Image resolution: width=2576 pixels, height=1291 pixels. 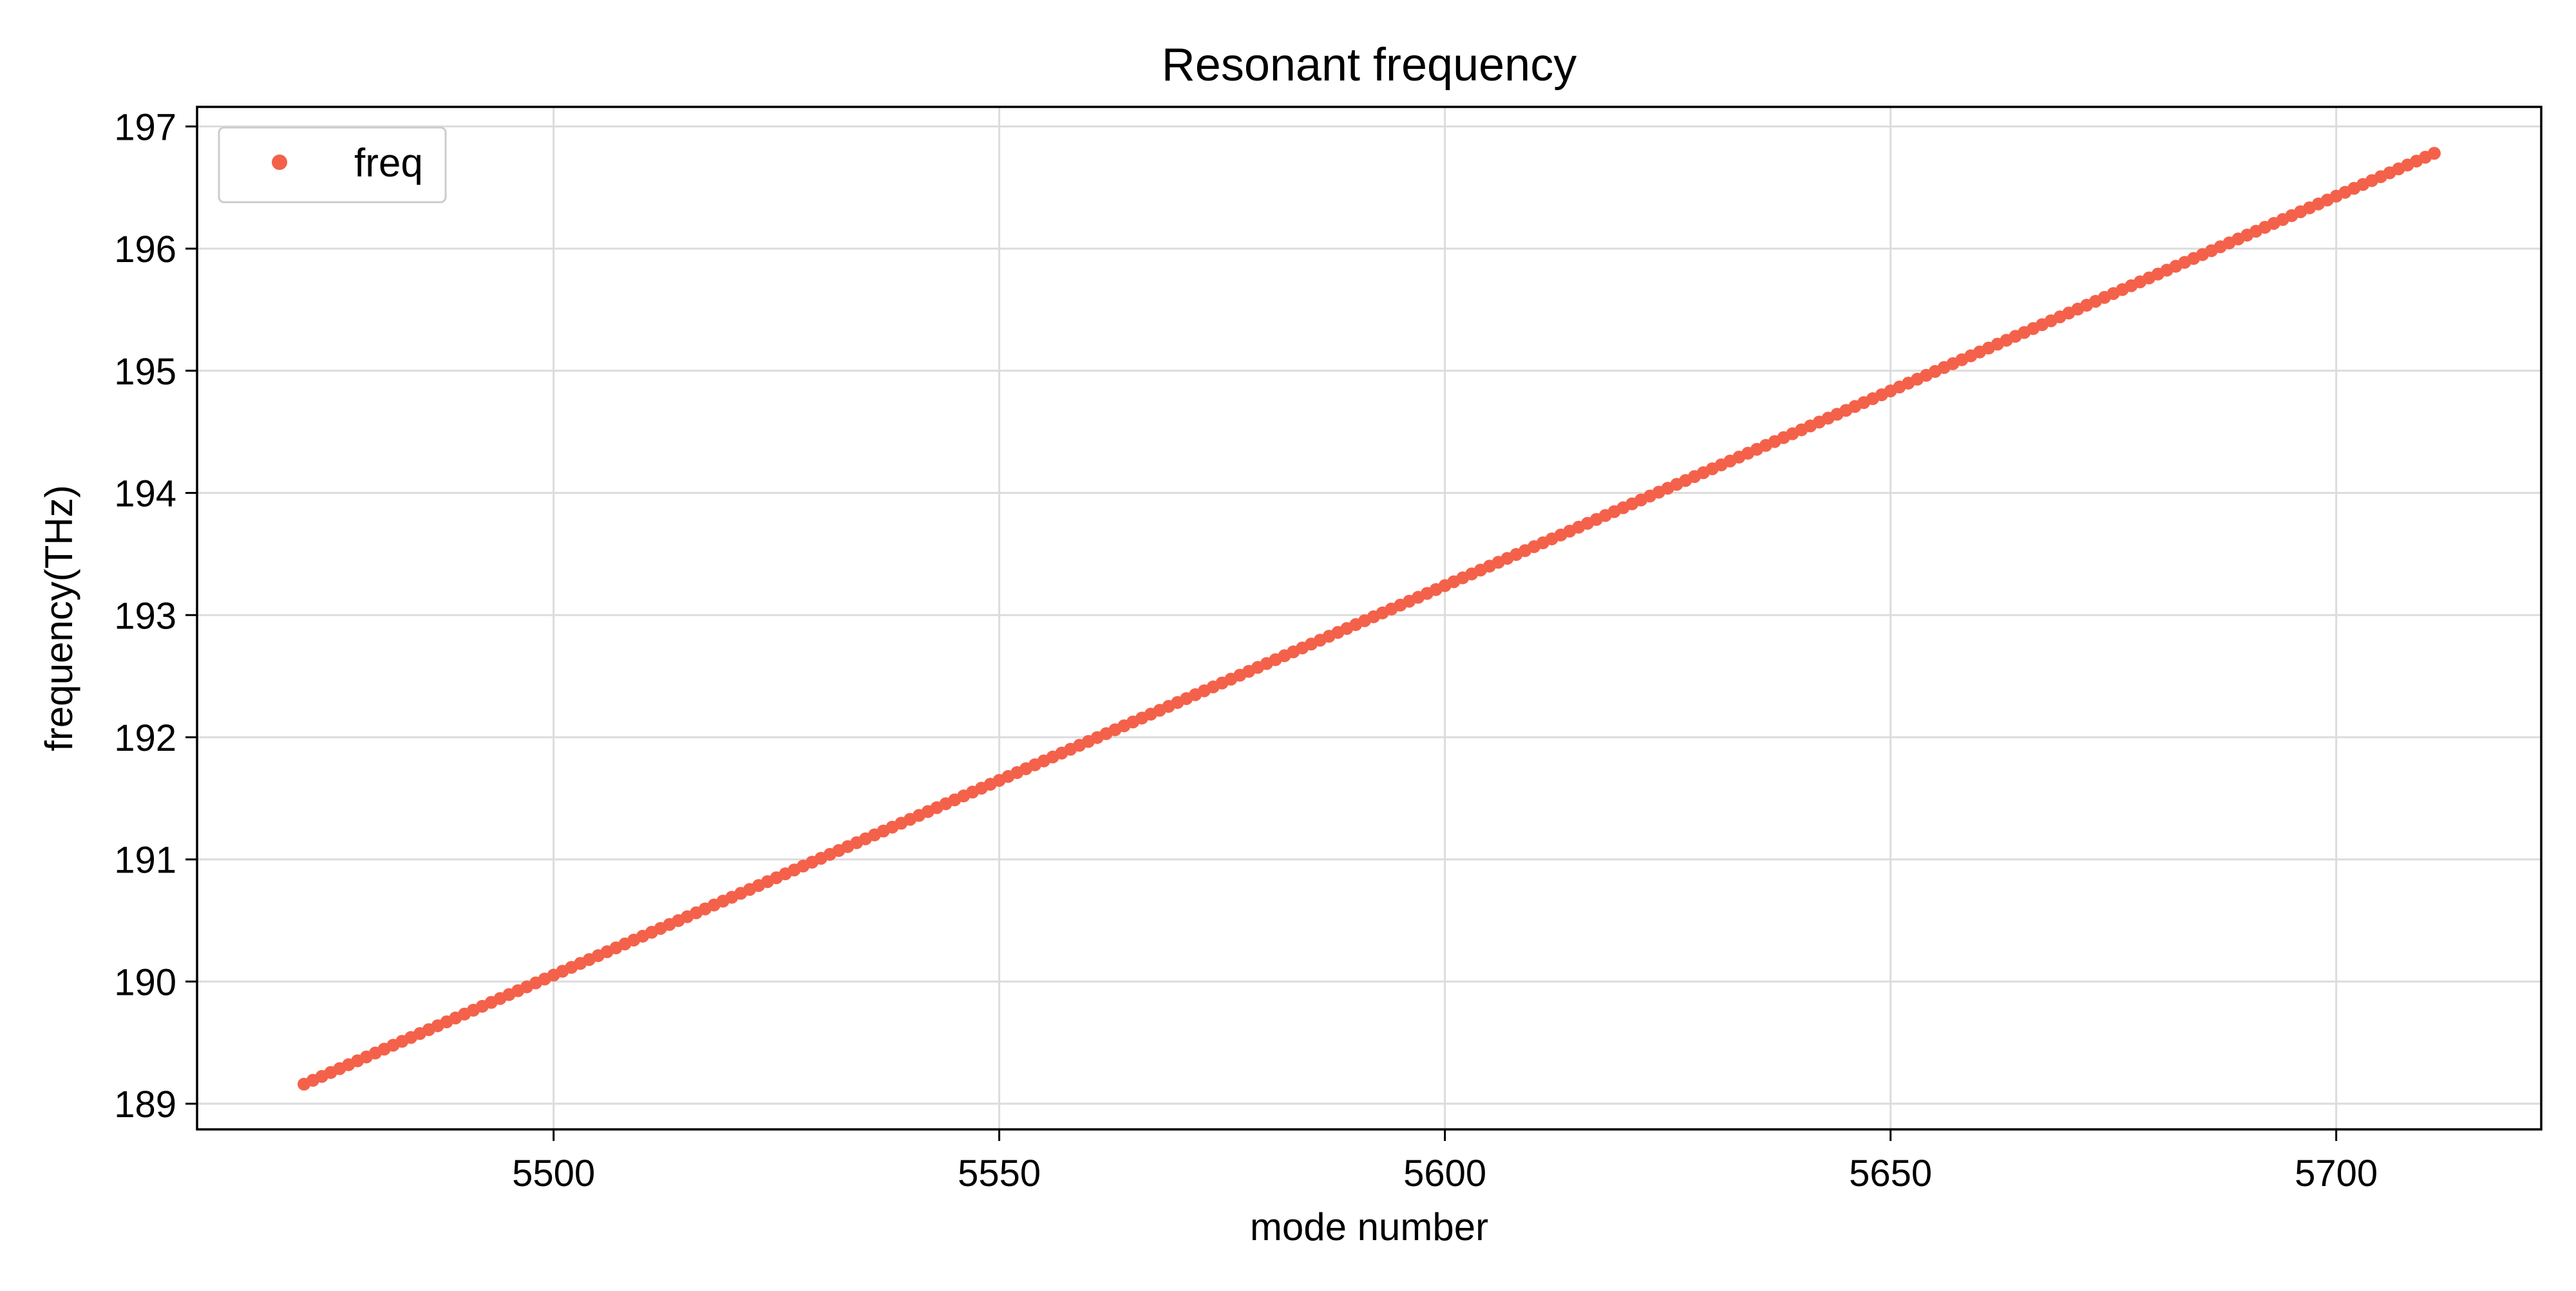 What do you see at coordinates (58, 618) in the screenshot?
I see `y-axis-label: frequency(THz)` at bounding box center [58, 618].